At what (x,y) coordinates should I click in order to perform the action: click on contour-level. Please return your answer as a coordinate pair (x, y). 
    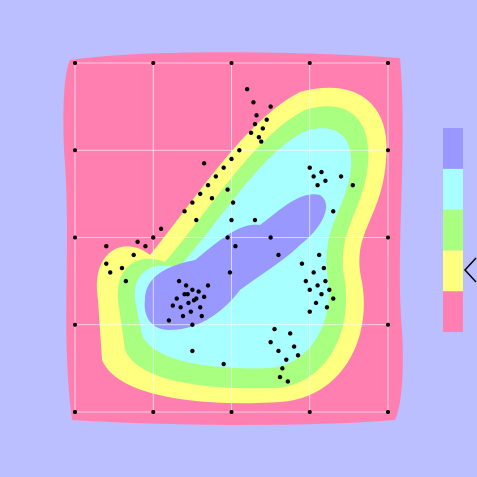
    Looking at the image, I should click on (235, 262).